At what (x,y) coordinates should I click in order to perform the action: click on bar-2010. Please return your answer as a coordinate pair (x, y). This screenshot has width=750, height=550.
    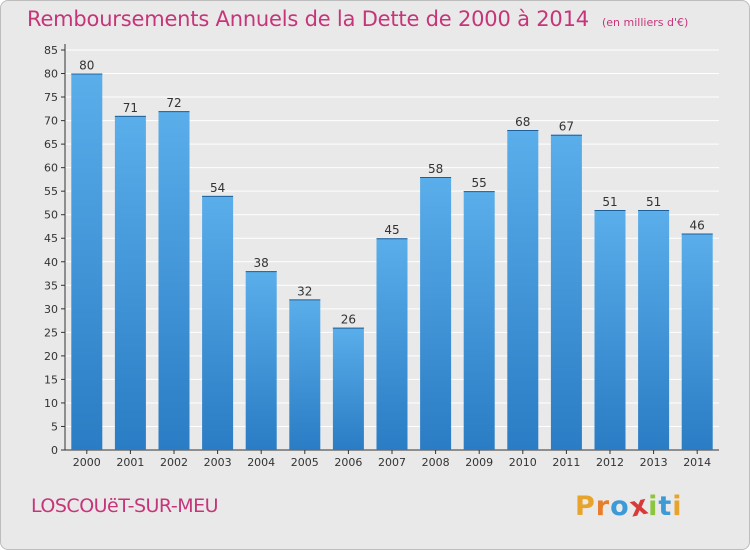
    Looking at the image, I should click on (523, 290).